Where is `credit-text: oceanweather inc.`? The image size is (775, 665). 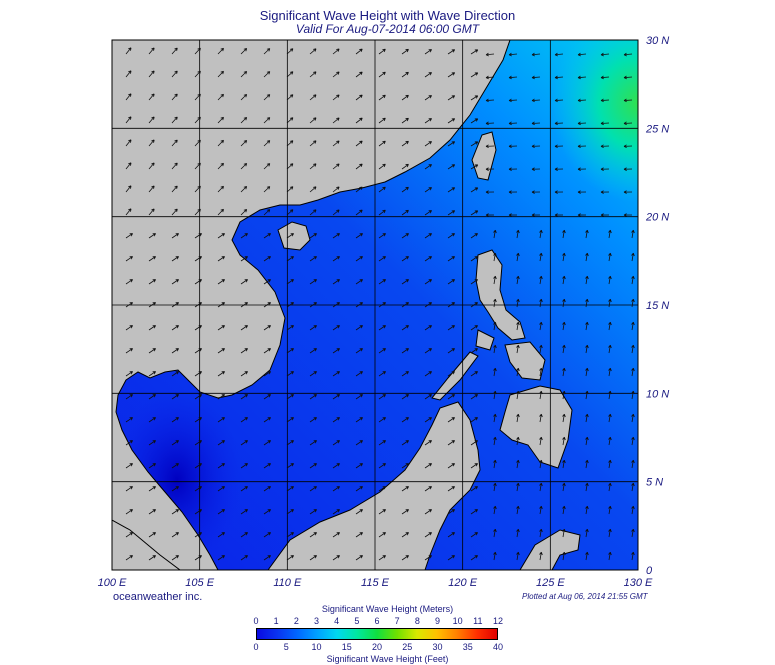
credit-text: oceanweather inc. is located at coordinates (158, 597).